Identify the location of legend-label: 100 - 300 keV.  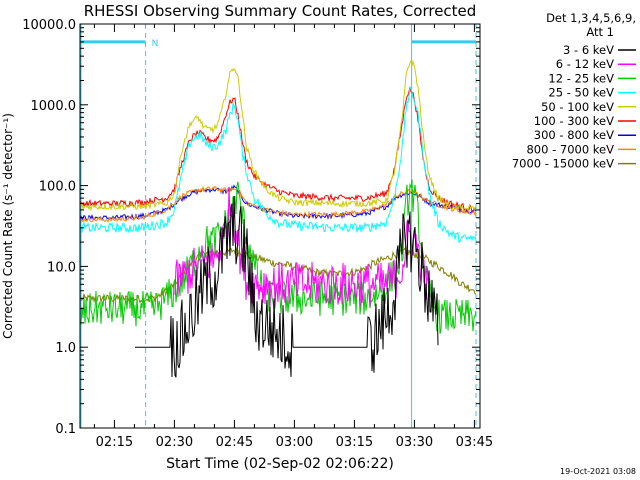
(574, 121).